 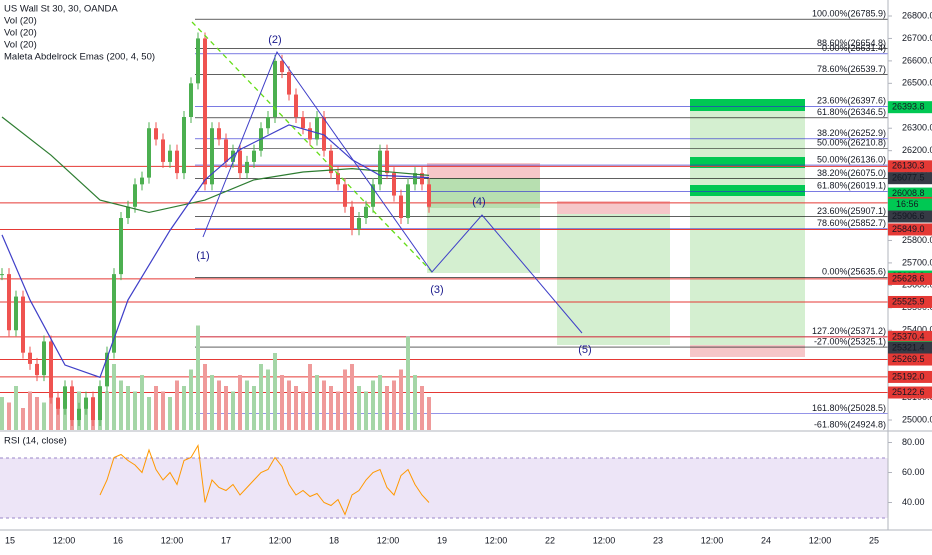 I want to click on countdown-label: 16:56, so click(x=907, y=204).